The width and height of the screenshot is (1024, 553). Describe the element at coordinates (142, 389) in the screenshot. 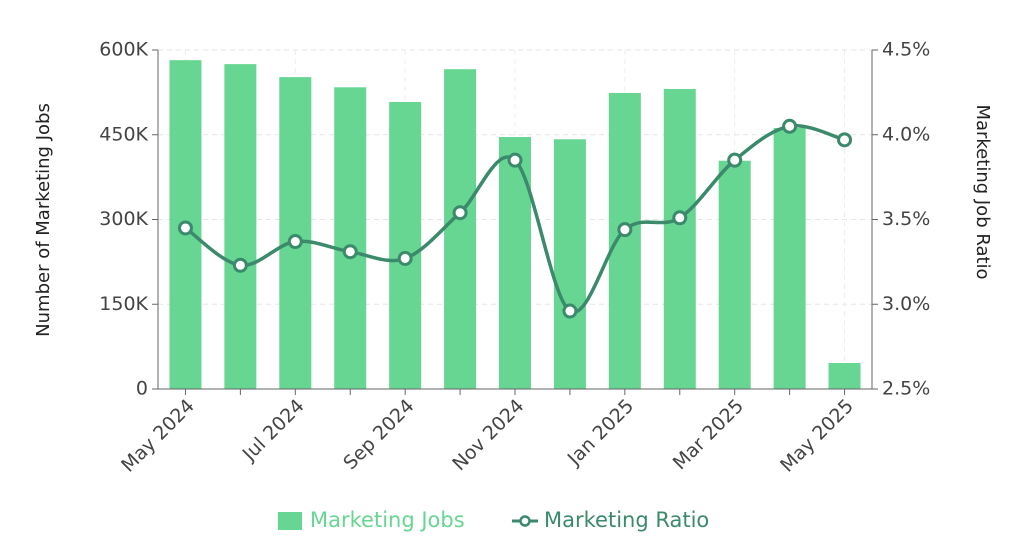

I see `y-tick-label: 0` at that location.